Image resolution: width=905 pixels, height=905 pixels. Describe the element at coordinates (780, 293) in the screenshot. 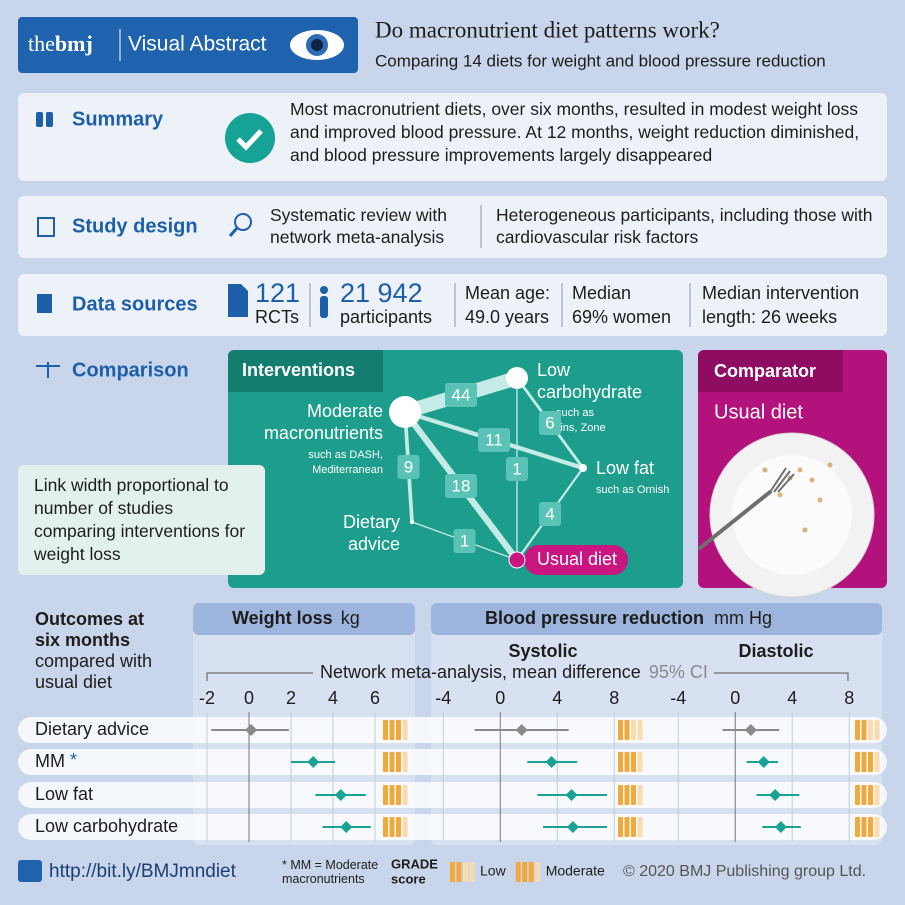

I see `source-value: Median intervention` at that location.